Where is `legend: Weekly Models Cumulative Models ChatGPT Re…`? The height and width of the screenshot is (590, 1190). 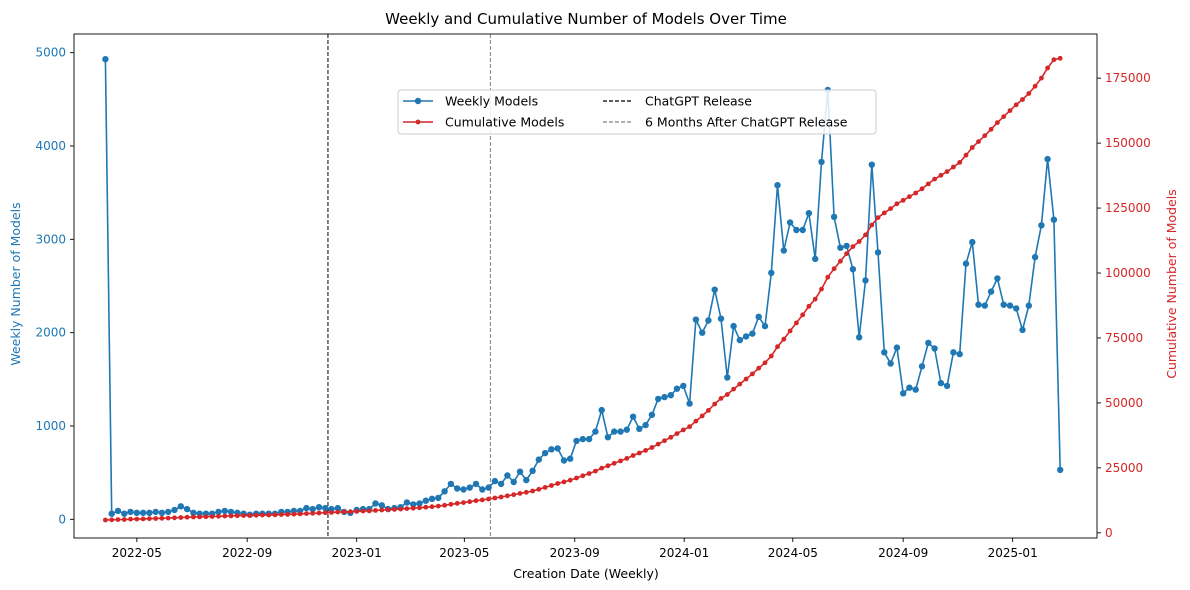
legend: Weekly Models Cumulative Models ChatGPT Re… is located at coordinates (637, 112).